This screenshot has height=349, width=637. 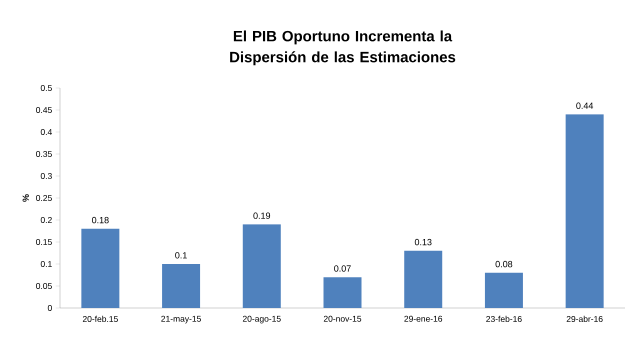 What do you see at coordinates (504, 264) in the screenshot?
I see `data-label: 0.08` at bounding box center [504, 264].